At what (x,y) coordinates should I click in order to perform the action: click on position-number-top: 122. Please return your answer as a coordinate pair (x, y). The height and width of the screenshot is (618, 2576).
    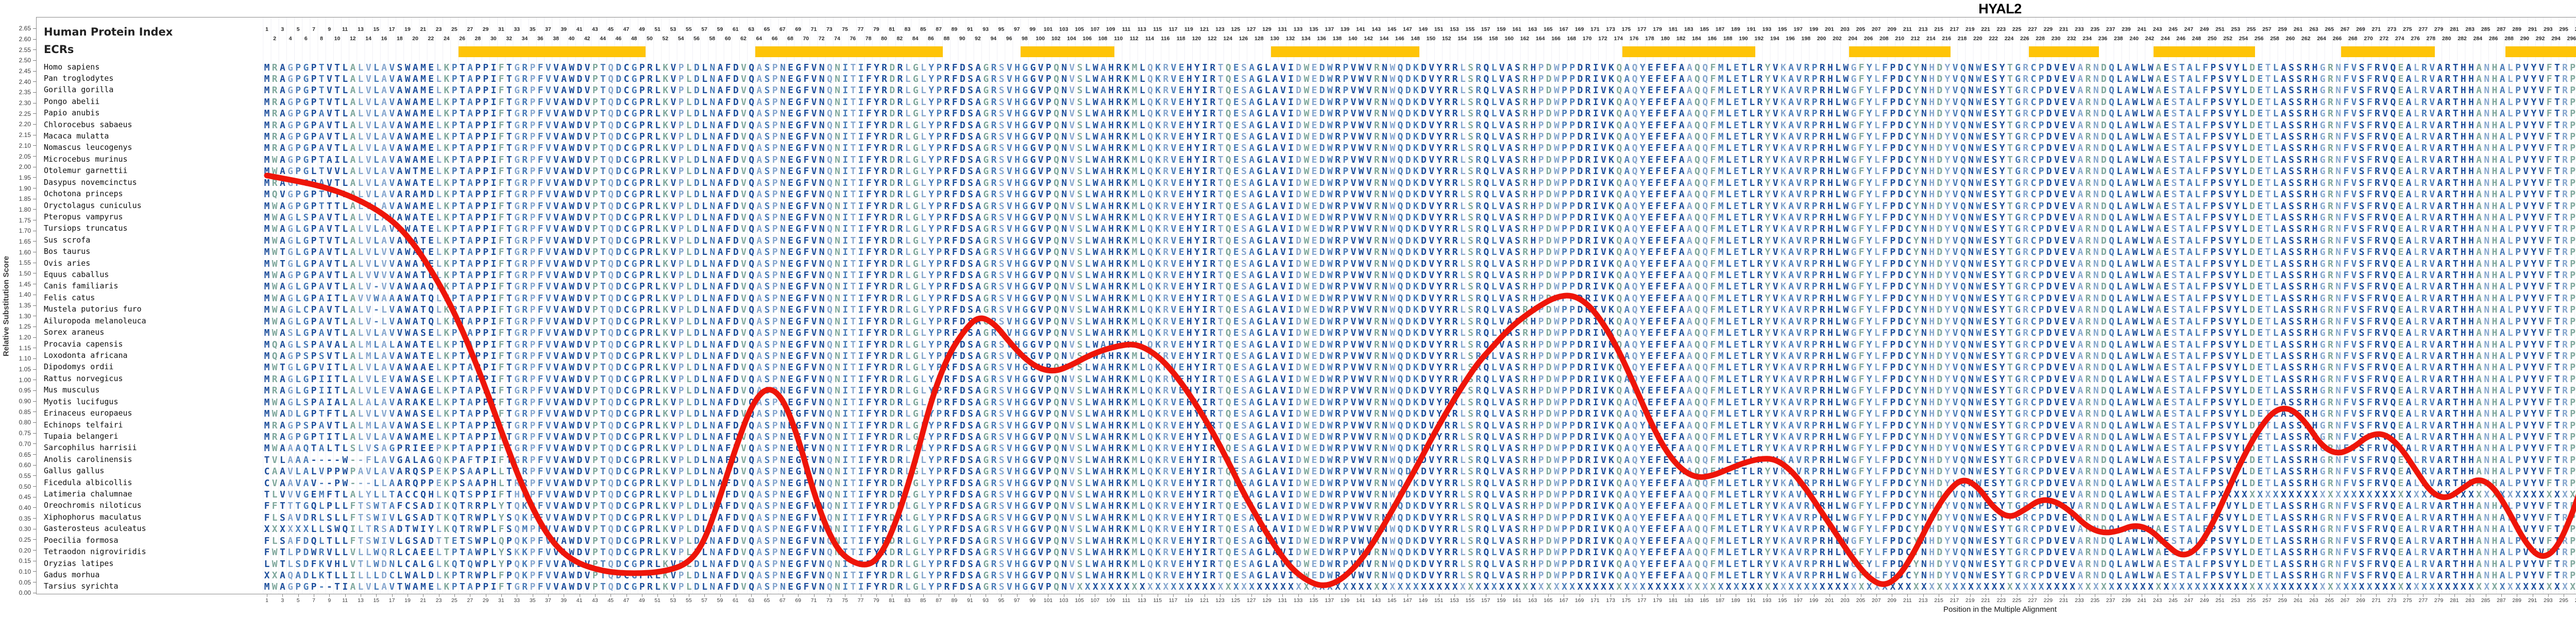
    Looking at the image, I should click on (1212, 39).